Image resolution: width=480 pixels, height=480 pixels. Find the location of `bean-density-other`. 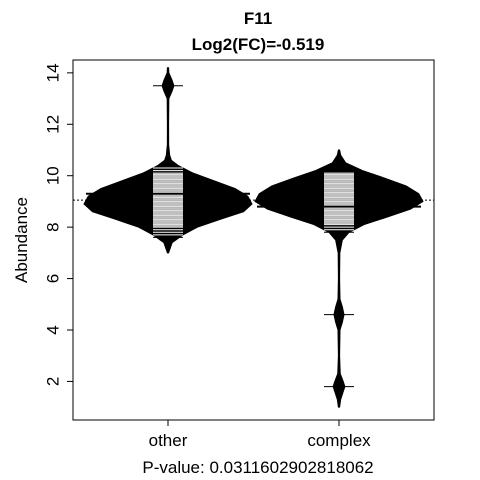

bean-density-other is located at coordinates (168, 160).